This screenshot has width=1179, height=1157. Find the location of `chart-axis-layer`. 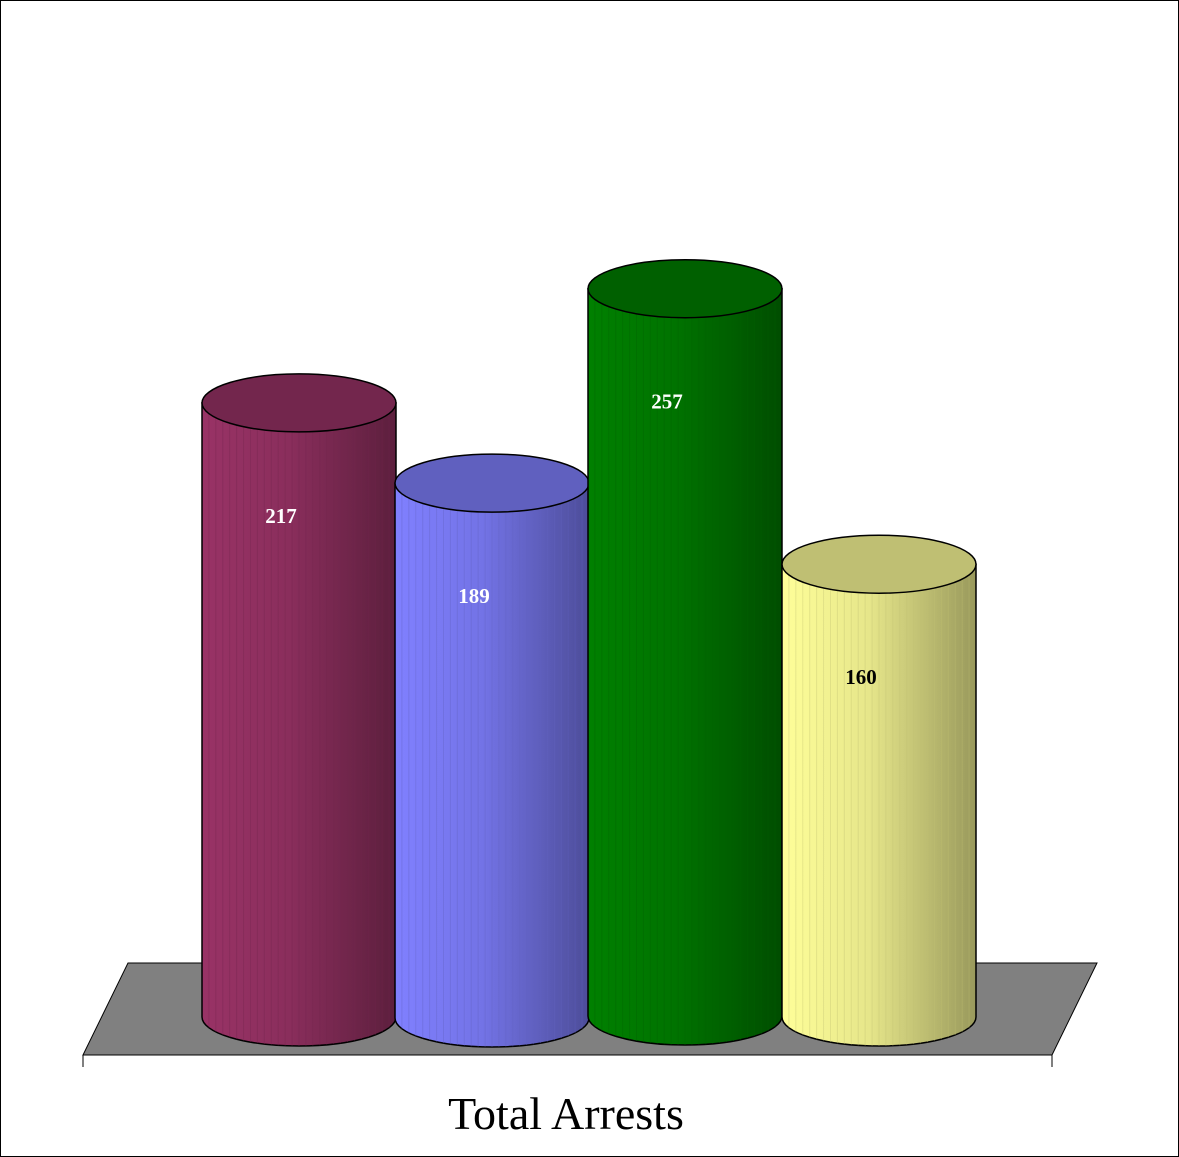

chart-axis-layer is located at coordinates (567, 1060).